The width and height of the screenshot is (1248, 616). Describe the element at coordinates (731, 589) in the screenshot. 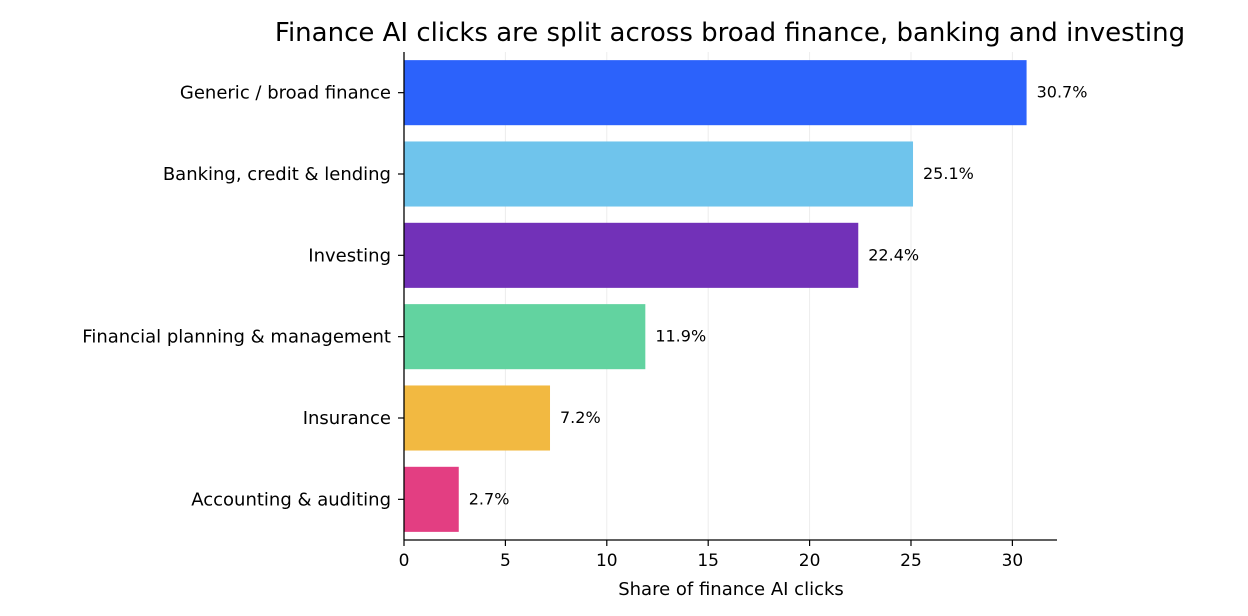

I see `x-axis-title: Share of finance AI clicks` at that location.